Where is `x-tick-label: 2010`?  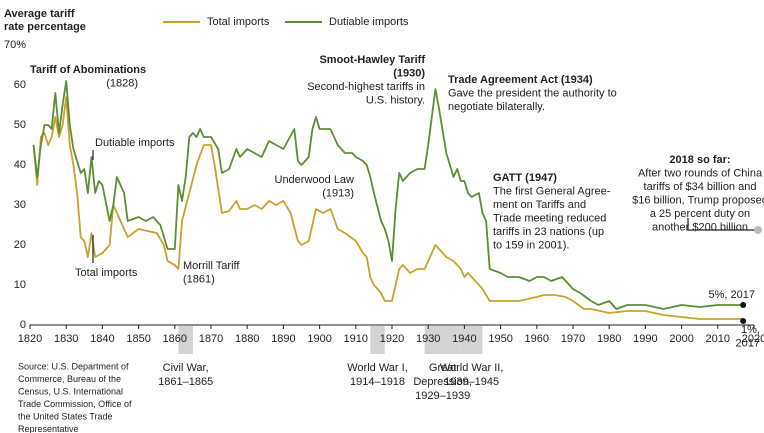 x-tick-label: 2010 is located at coordinates (718, 339).